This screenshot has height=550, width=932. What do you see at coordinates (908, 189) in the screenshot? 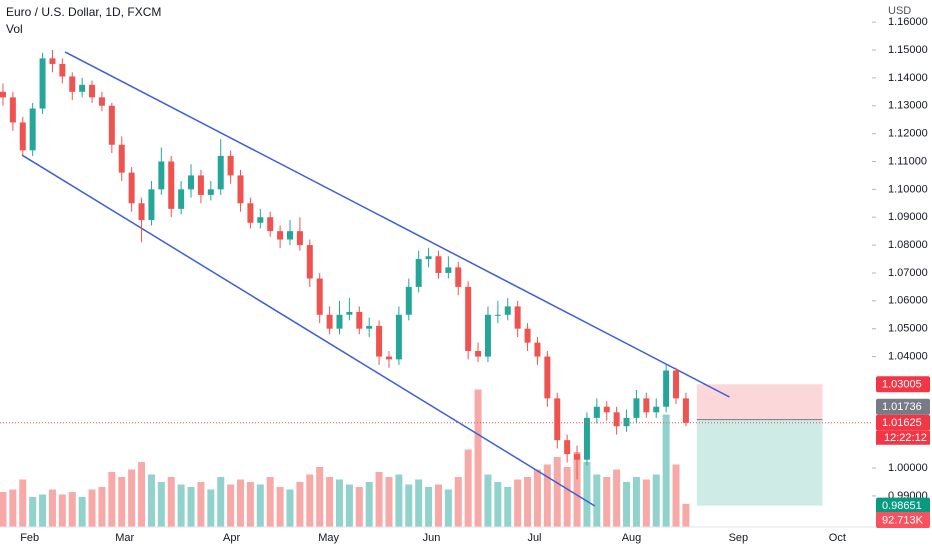
I see `y-tick-label: 1.10000` at bounding box center [908, 189].